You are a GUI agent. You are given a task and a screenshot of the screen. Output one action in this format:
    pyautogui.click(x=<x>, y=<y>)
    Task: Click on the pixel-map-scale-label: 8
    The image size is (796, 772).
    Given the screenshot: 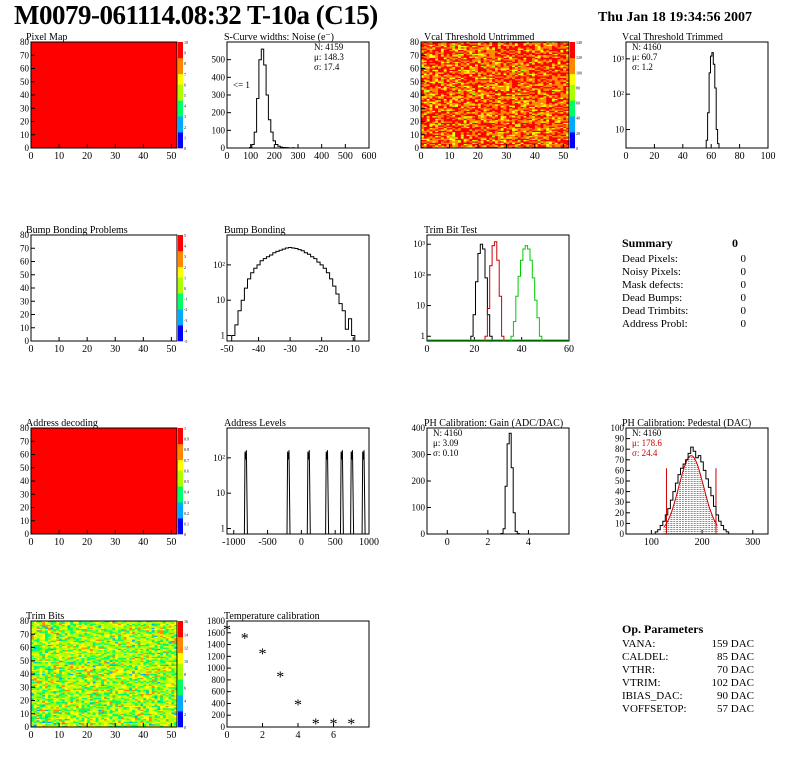 What is the action you would take?
    pyautogui.click(x=185, y=63)
    